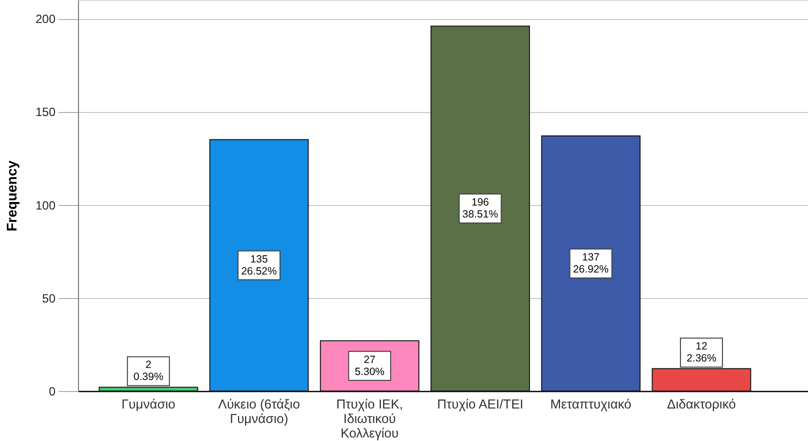 The height and width of the screenshot is (441, 808). Describe the element at coordinates (701, 352) in the screenshot. I see `data-label: 12 2.36%` at that location.